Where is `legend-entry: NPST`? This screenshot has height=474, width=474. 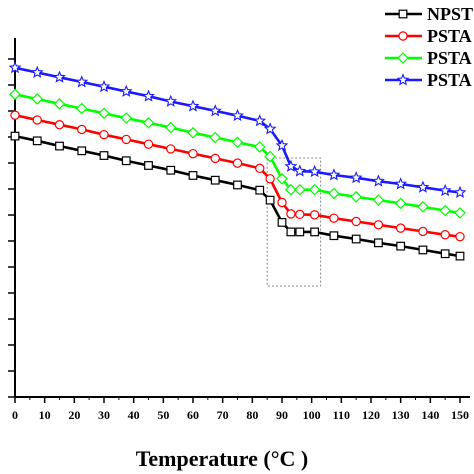
legend-entry: NPST is located at coordinates (429, 14).